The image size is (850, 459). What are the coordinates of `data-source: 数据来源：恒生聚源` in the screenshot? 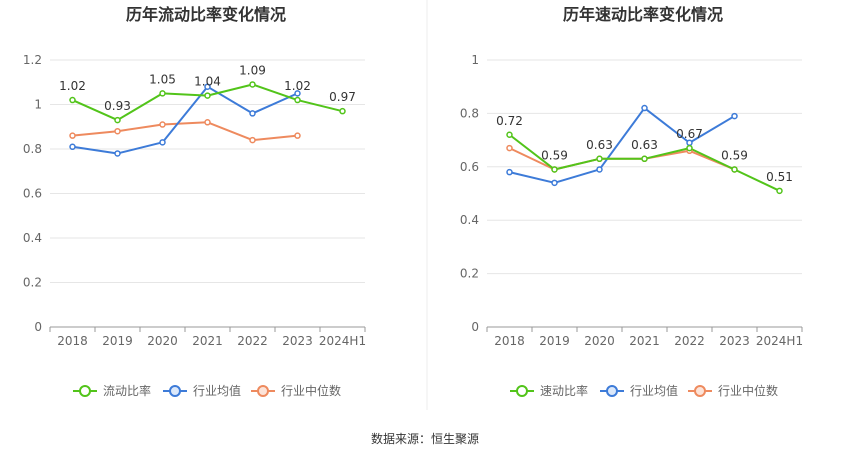 It's located at (425, 438).